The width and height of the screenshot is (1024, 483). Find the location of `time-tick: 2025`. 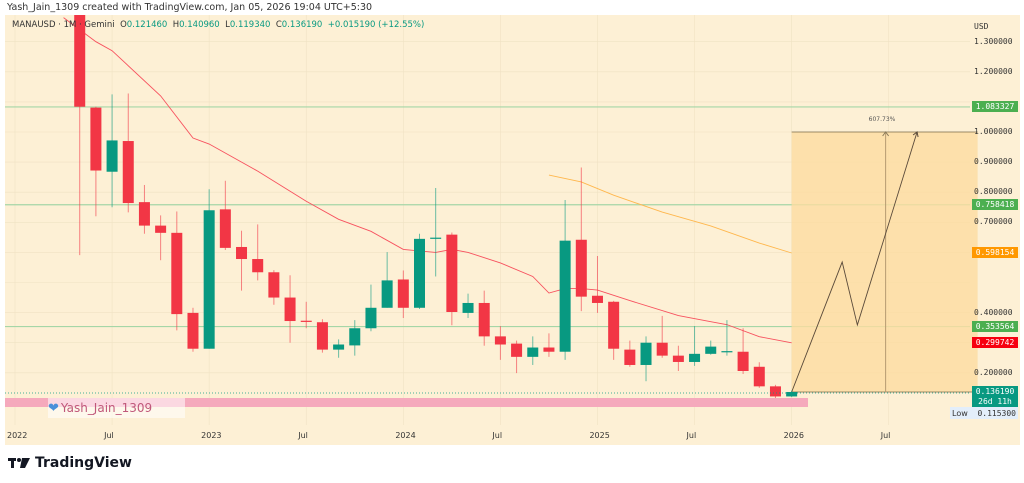

time-tick: 2025 is located at coordinates (599, 435).